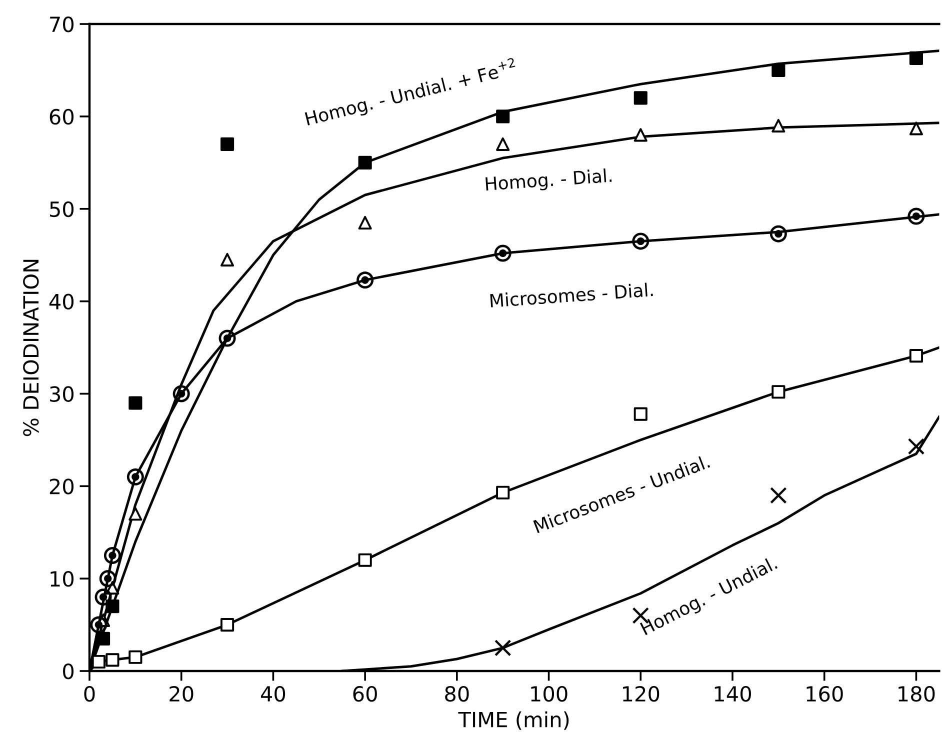 This screenshot has width=942, height=739. I want to click on y-tick-label: 40, so click(61, 302).